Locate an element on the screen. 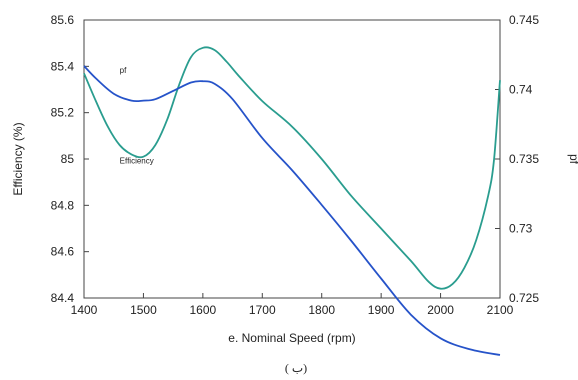  y-left-tick-label: 84.4 is located at coordinates (63, 298).